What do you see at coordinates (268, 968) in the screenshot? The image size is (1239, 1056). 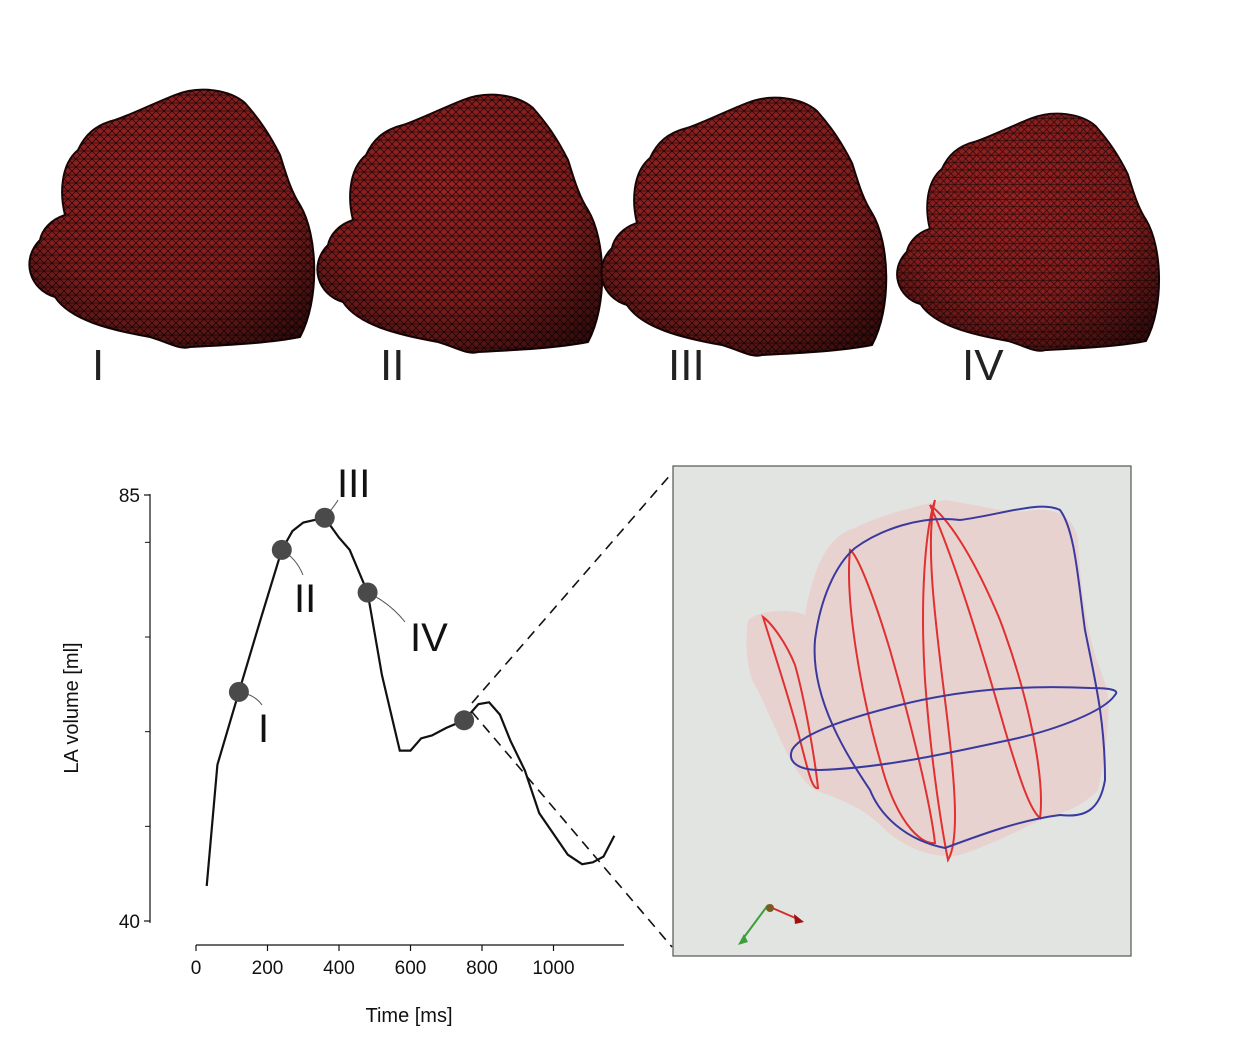 I see `x-tick-label: 200` at bounding box center [268, 968].